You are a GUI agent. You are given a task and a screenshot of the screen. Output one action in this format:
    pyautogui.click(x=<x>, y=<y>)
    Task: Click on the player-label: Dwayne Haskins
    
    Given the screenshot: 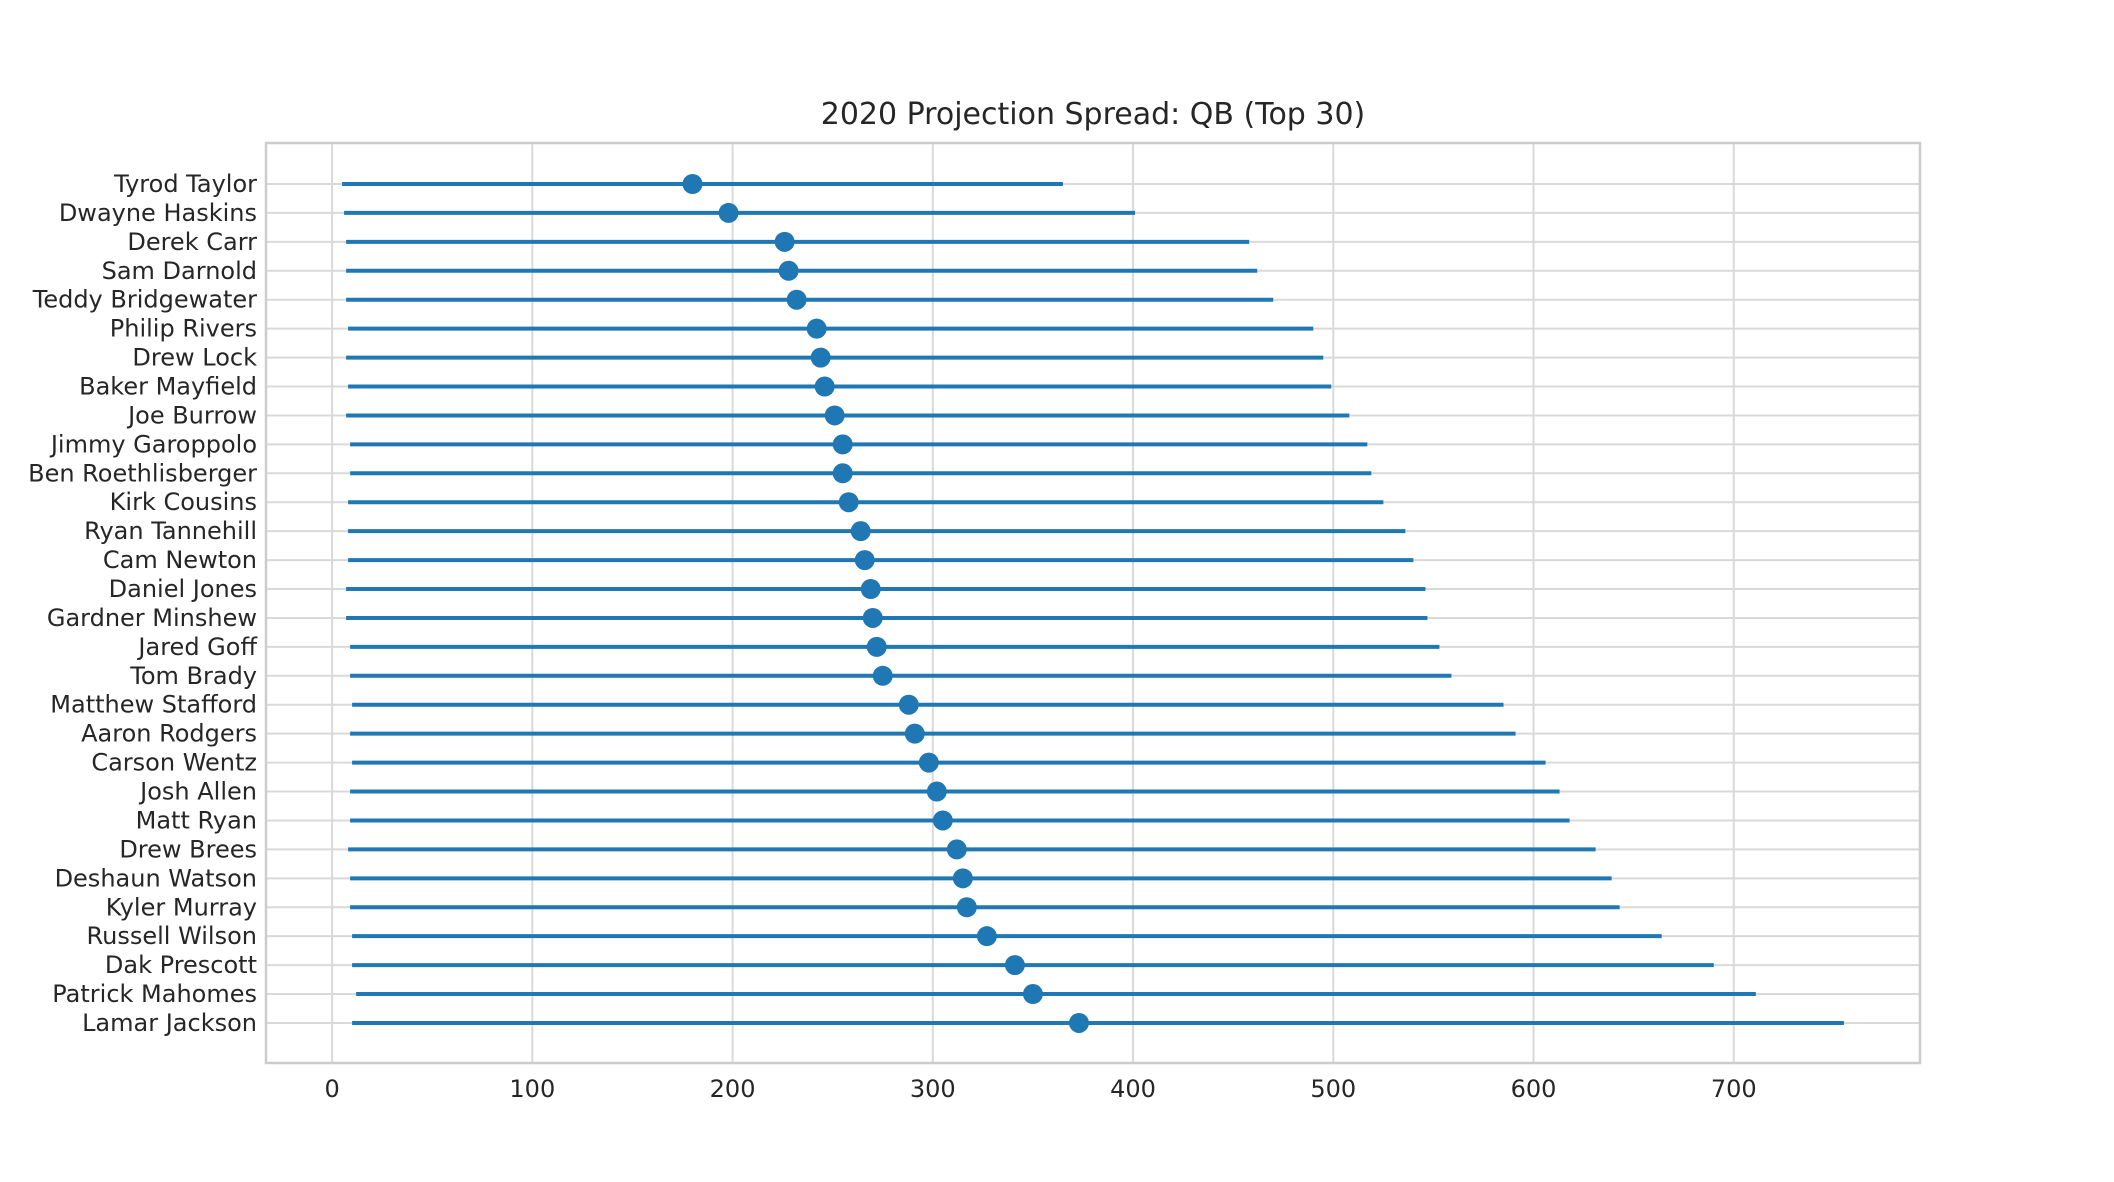 What is the action you would take?
    pyautogui.click(x=158, y=213)
    